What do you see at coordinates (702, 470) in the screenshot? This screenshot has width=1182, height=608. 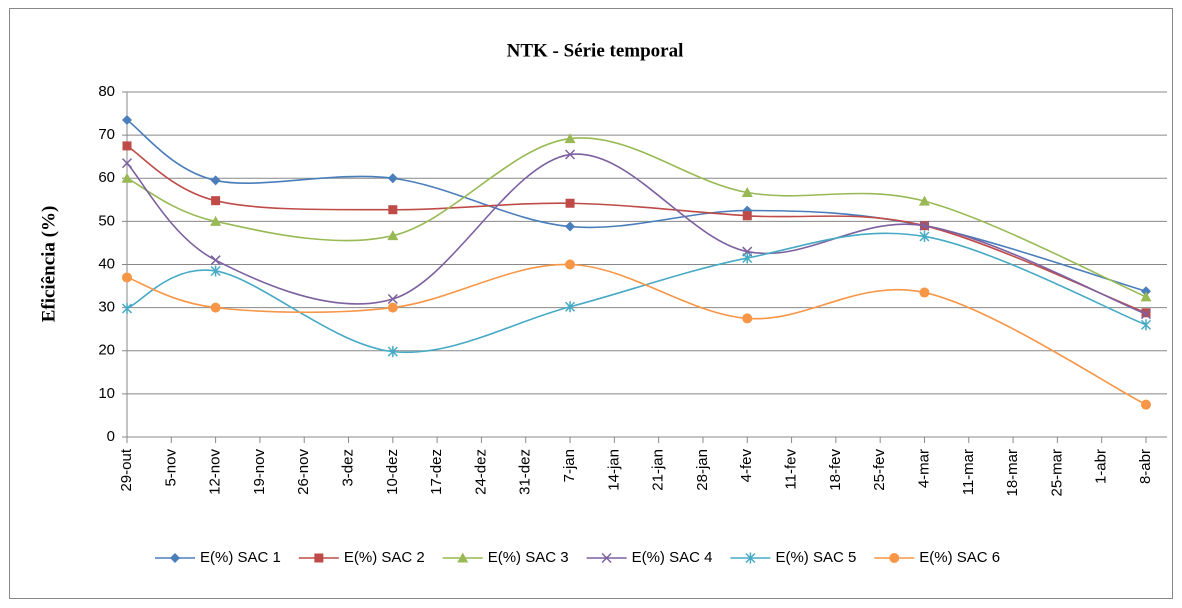 I see `x-tick-label: 28-jan` at bounding box center [702, 470].